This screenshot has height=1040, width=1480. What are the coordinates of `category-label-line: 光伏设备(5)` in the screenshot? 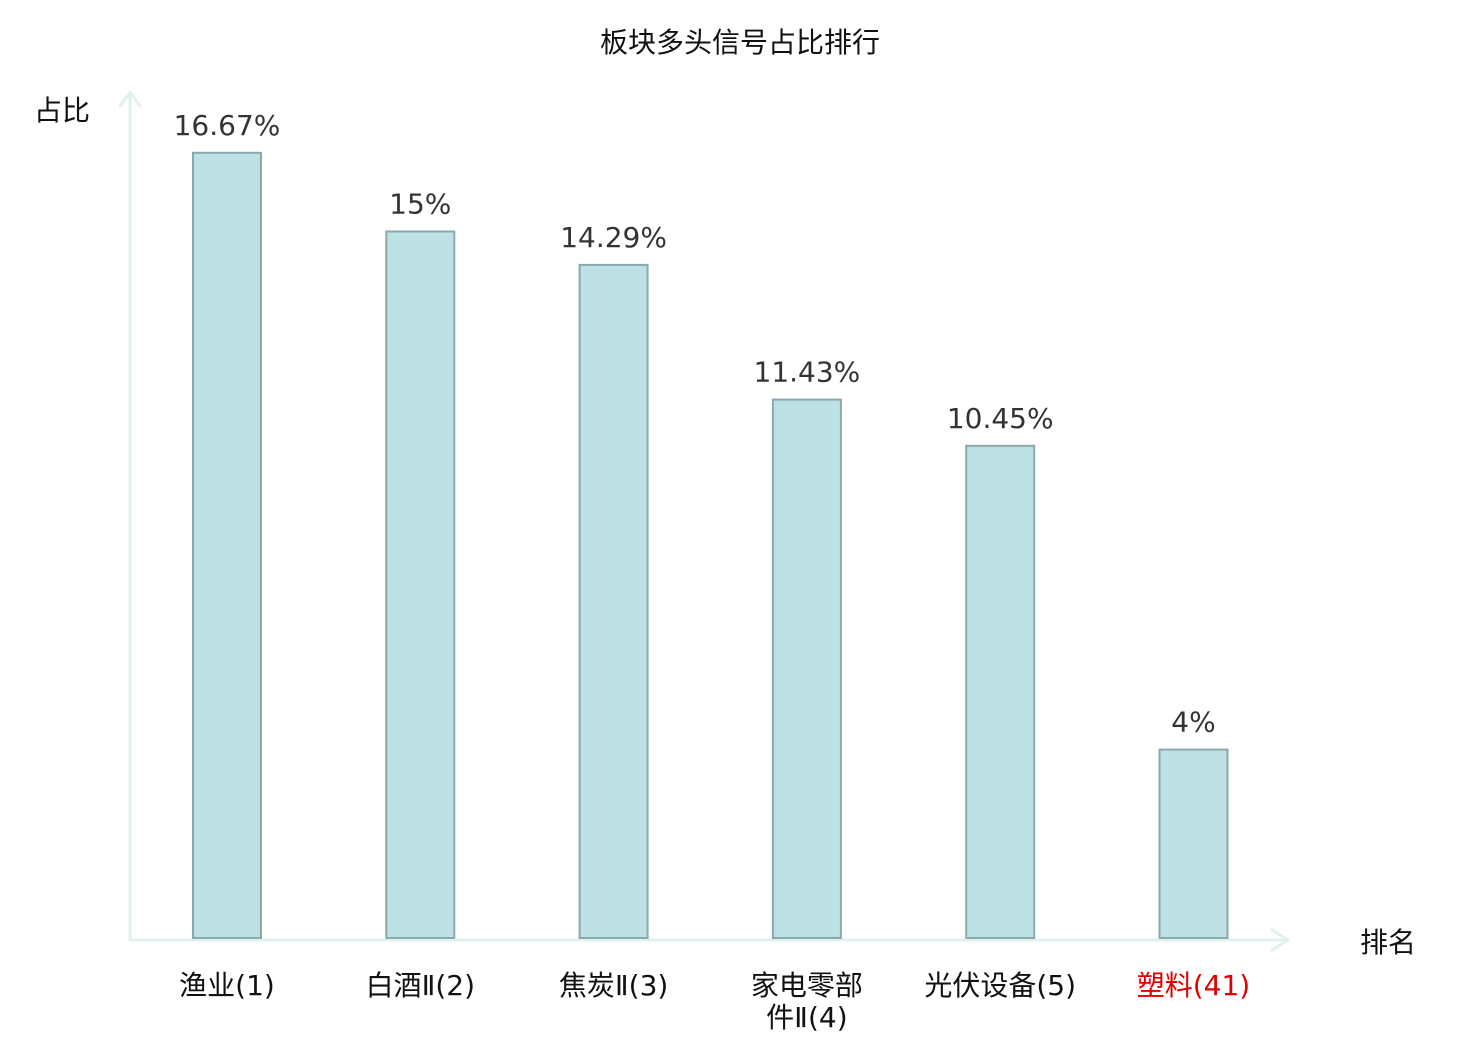 It's located at (1000, 985).